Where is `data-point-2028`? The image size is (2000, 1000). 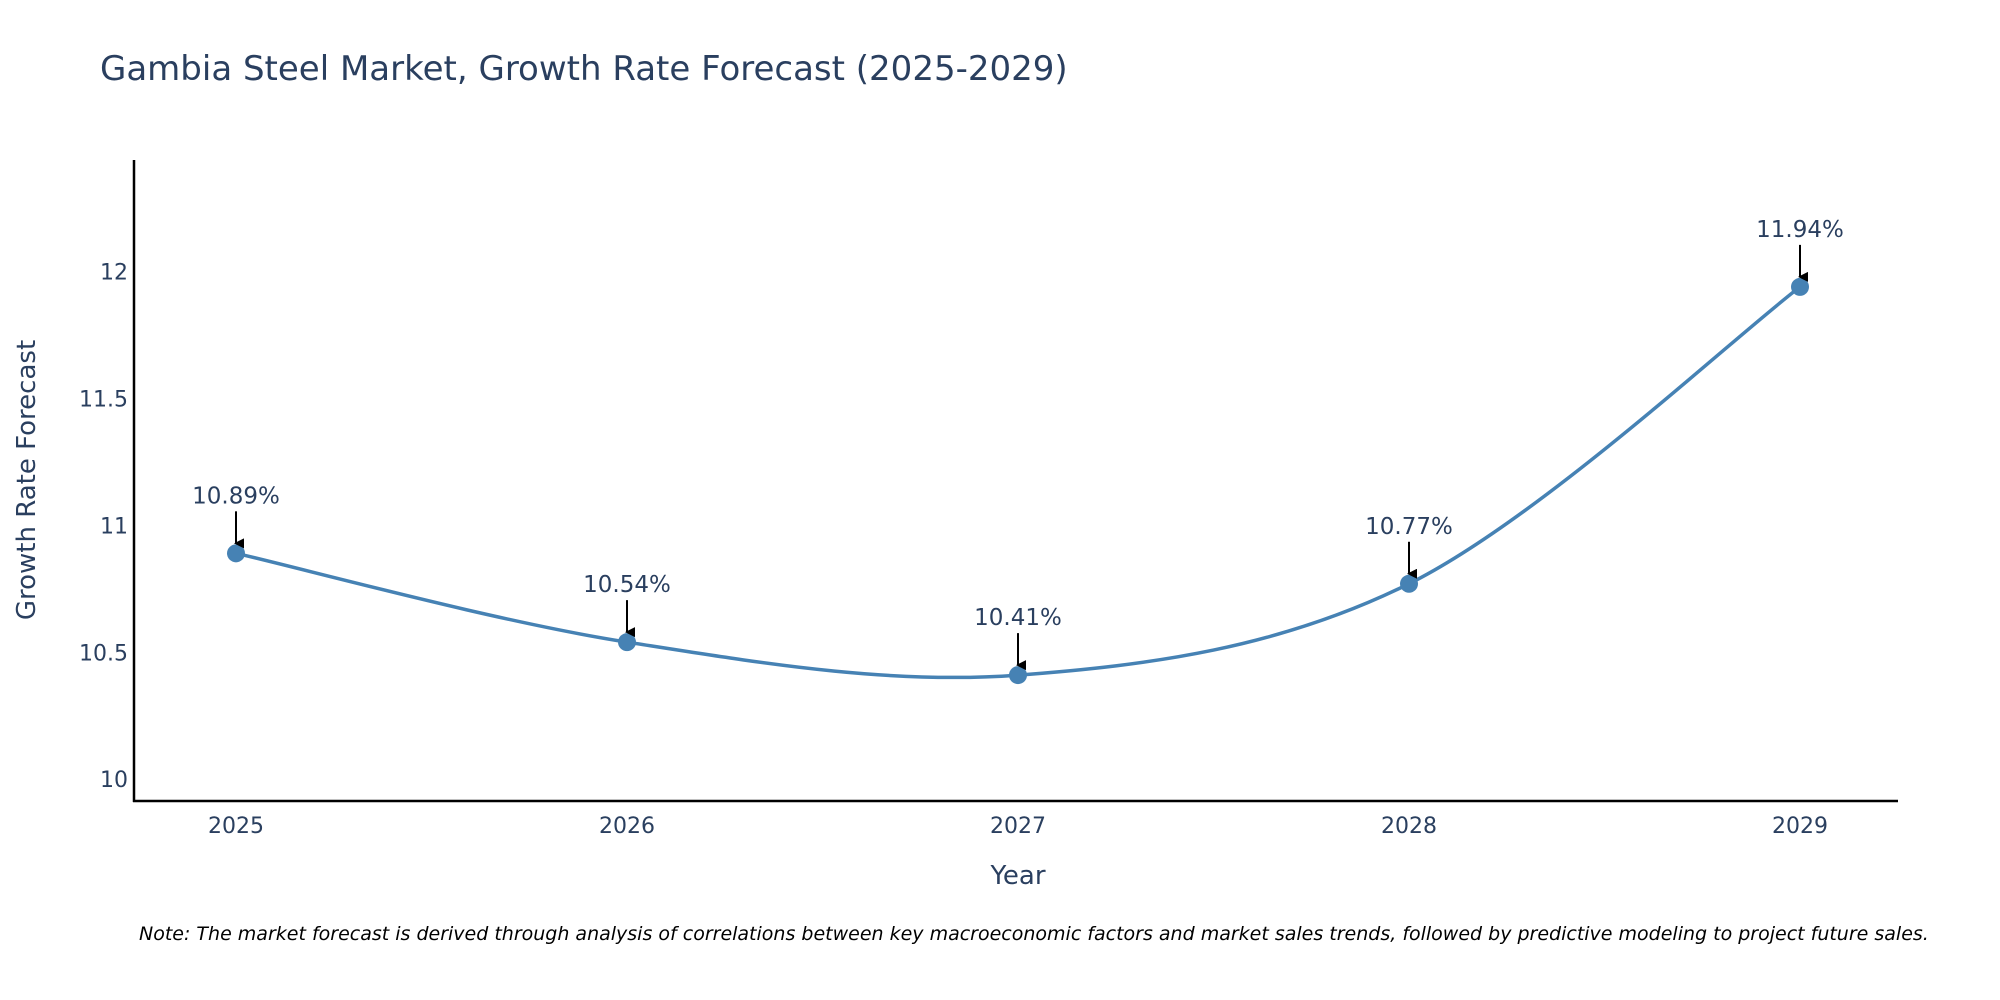
data-point-2028 is located at coordinates (1409, 583).